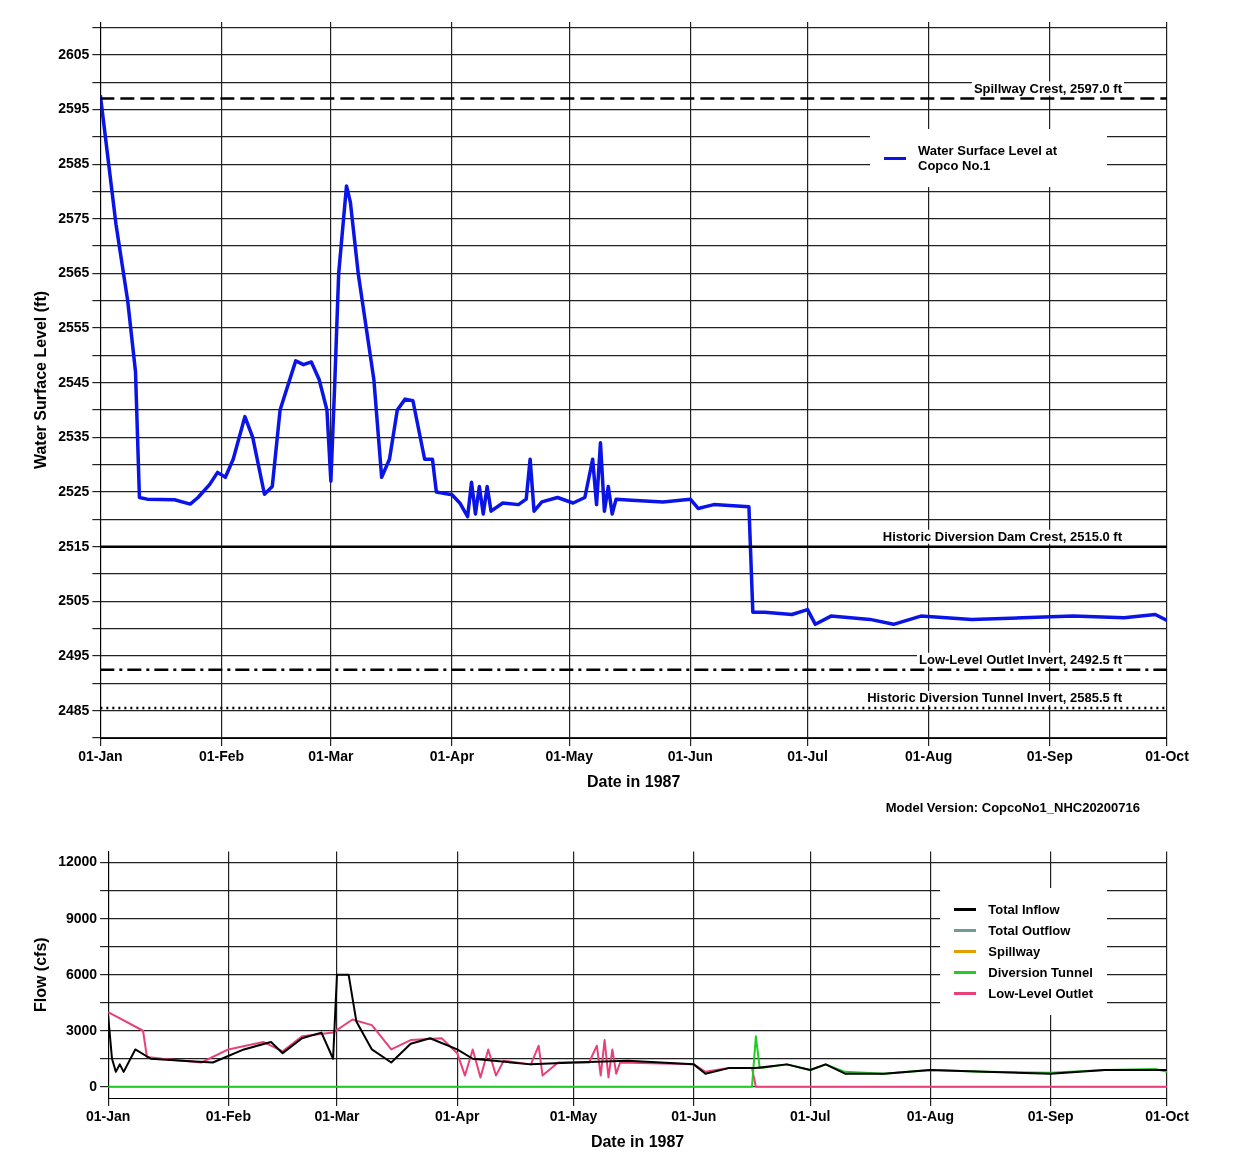 The image size is (1252, 1172). I want to click on y-tick-label: 2565, so click(74, 272).